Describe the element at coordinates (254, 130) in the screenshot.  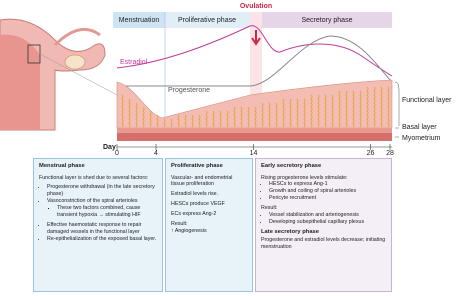
I see `basal-layer` at that location.